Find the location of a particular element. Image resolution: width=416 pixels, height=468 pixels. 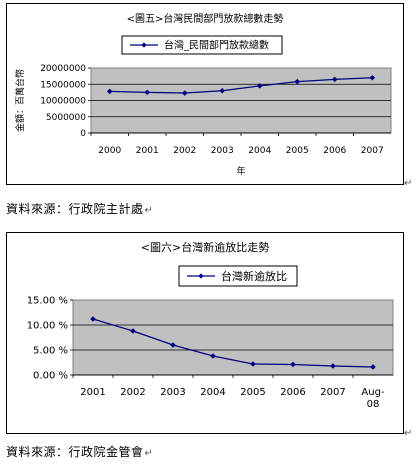

y-tick-label: 10000000 is located at coordinates (63, 102).